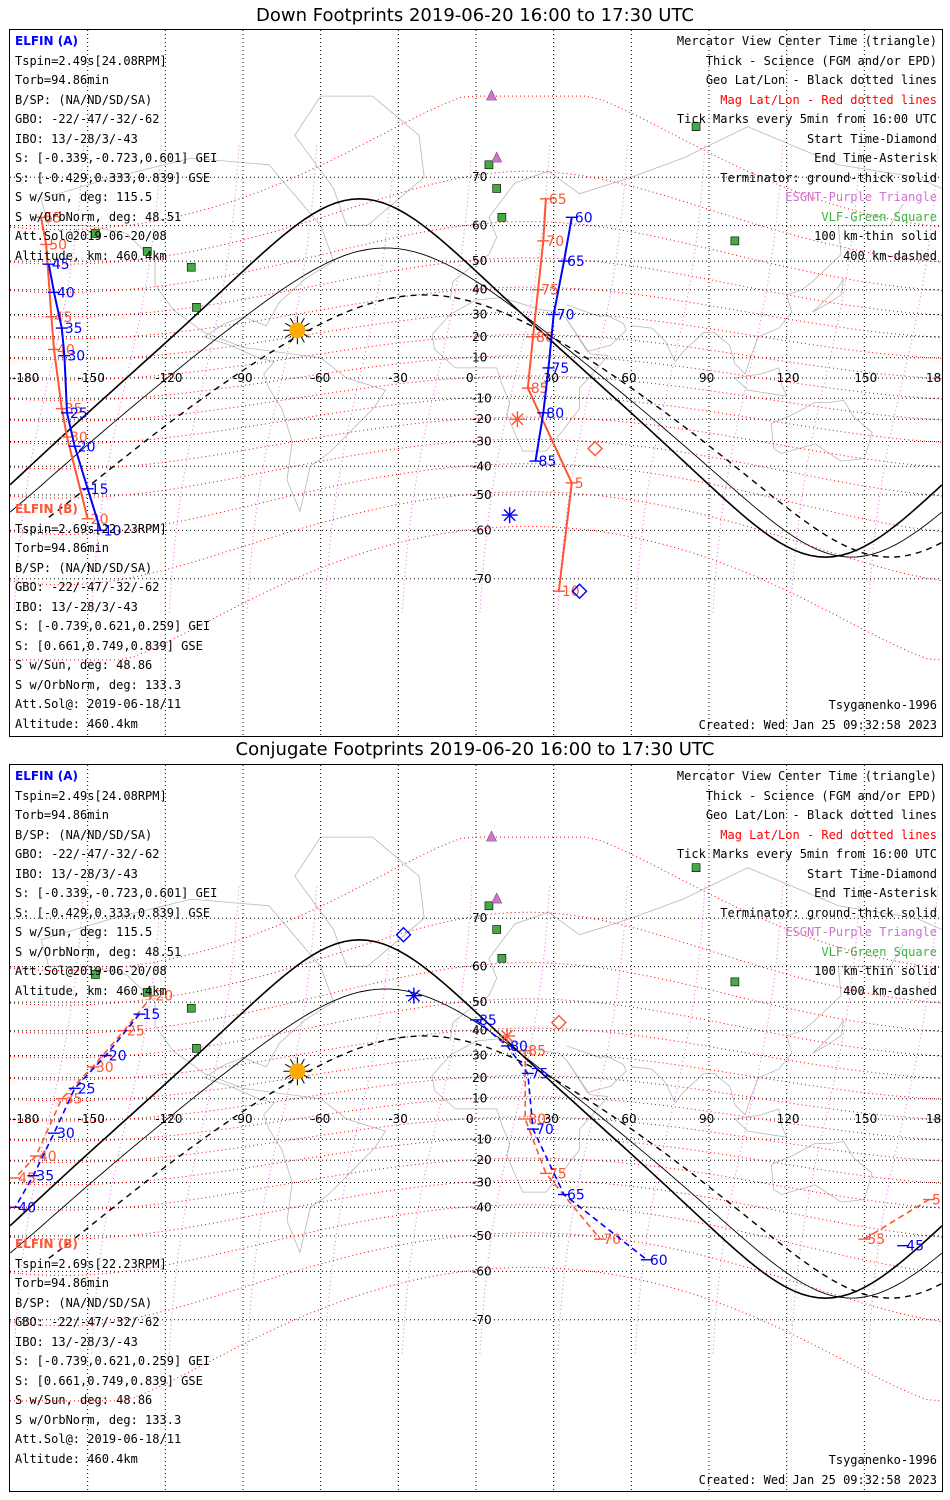 This screenshot has height=1500, width=950. I want to click on model-label: Tsyganenko-1996, so click(882, 1460).